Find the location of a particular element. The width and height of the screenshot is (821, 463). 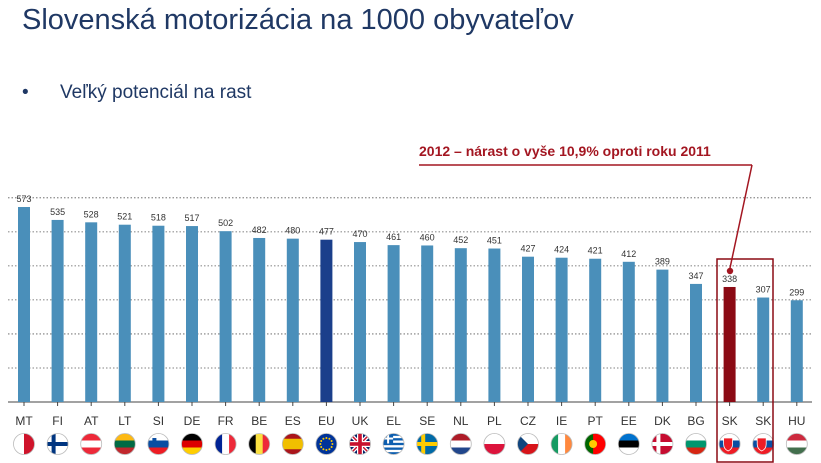

flag-slovenia-icon is located at coordinates (158, 444).